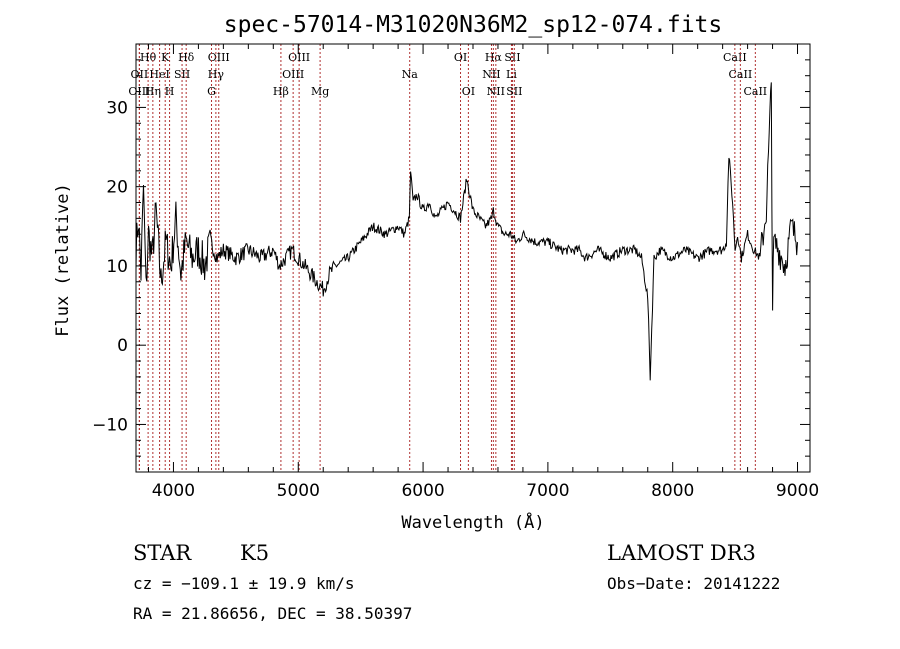 The height and width of the screenshot is (649, 900). I want to click on x-tick-label: 9000, so click(797, 491).